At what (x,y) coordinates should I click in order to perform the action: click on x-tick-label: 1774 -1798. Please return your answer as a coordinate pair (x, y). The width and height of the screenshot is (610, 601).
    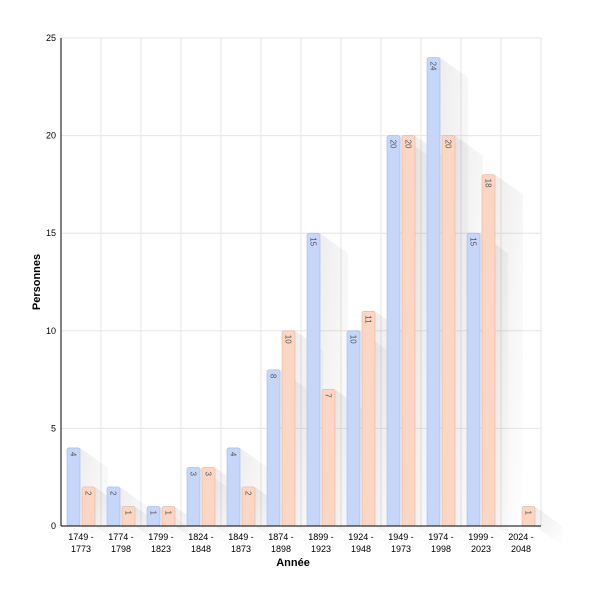
    Looking at the image, I should click on (121, 543).